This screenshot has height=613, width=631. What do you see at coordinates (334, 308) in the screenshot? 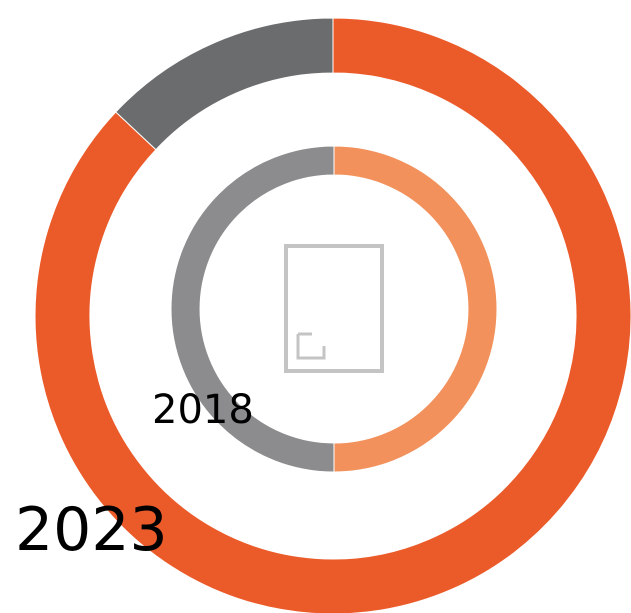
I see `center-icon` at bounding box center [334, 308].